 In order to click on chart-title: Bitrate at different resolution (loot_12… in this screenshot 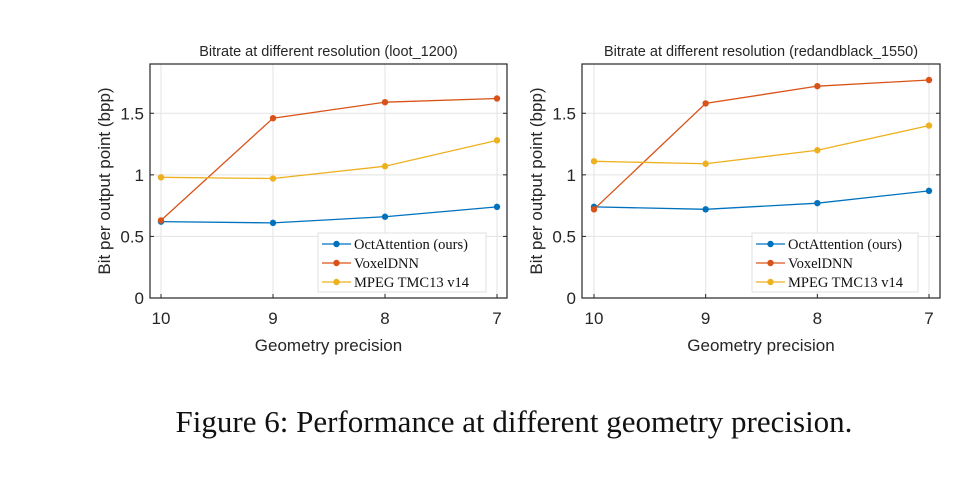, I will do `click(328, 52)`.